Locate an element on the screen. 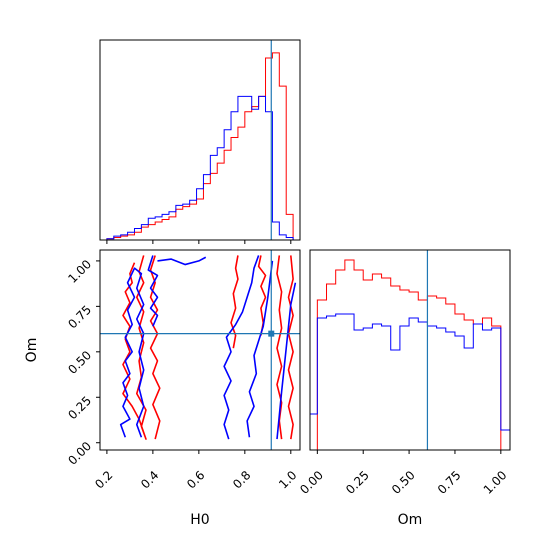  om-y-tick-label: 0.75 is located at coordinates (79, 317).